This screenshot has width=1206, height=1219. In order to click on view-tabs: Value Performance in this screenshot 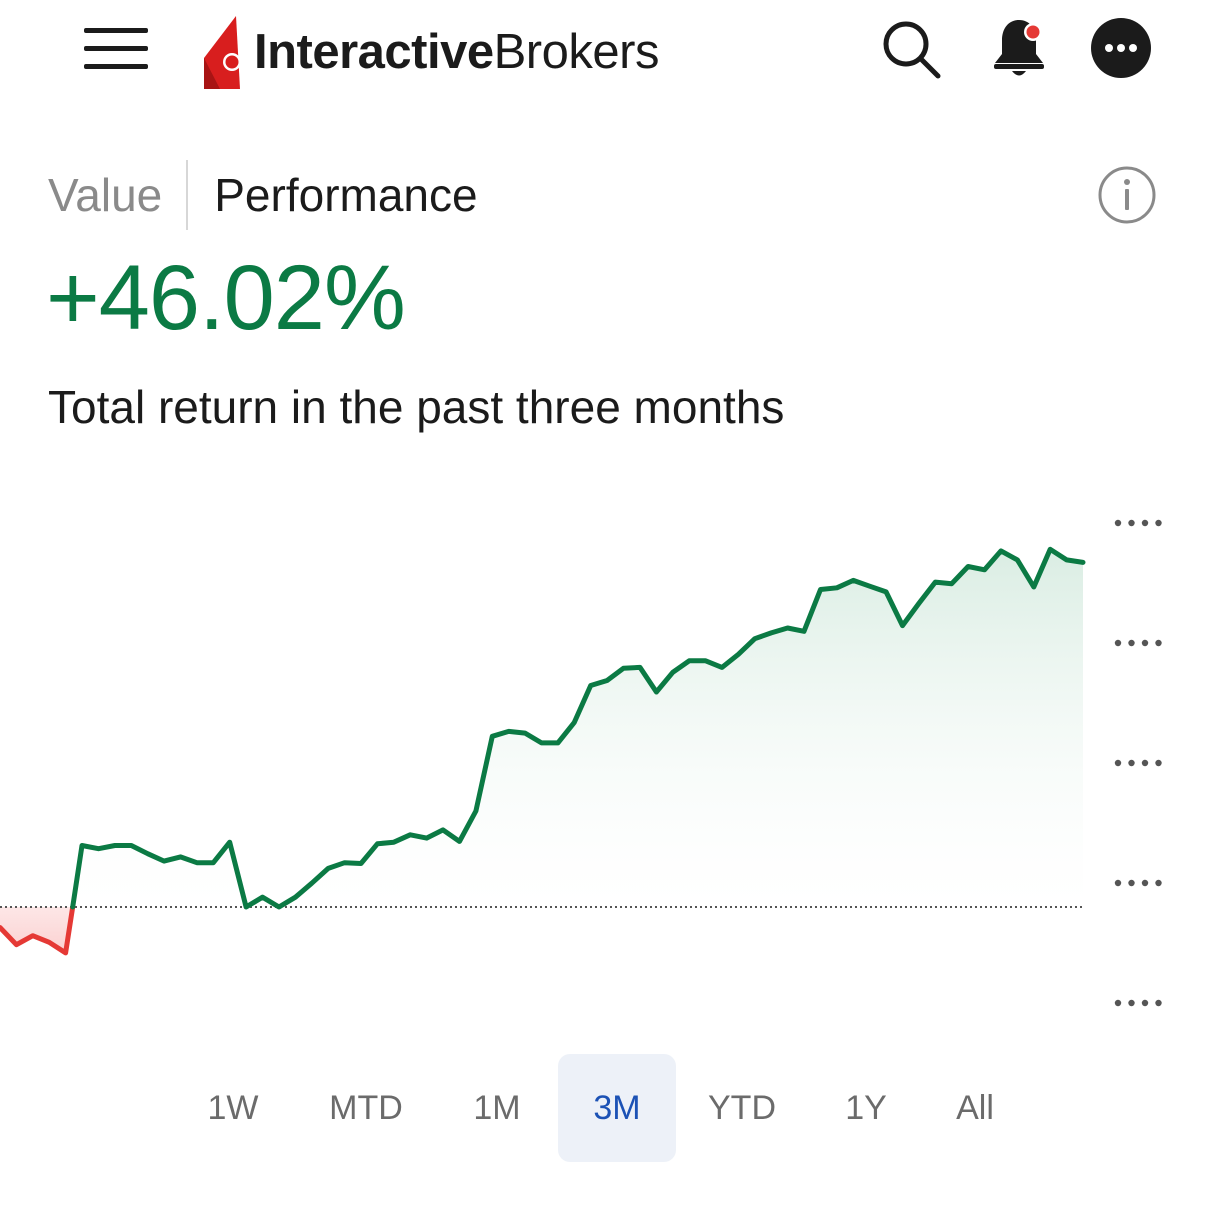, I will do `click(263, 195)`.